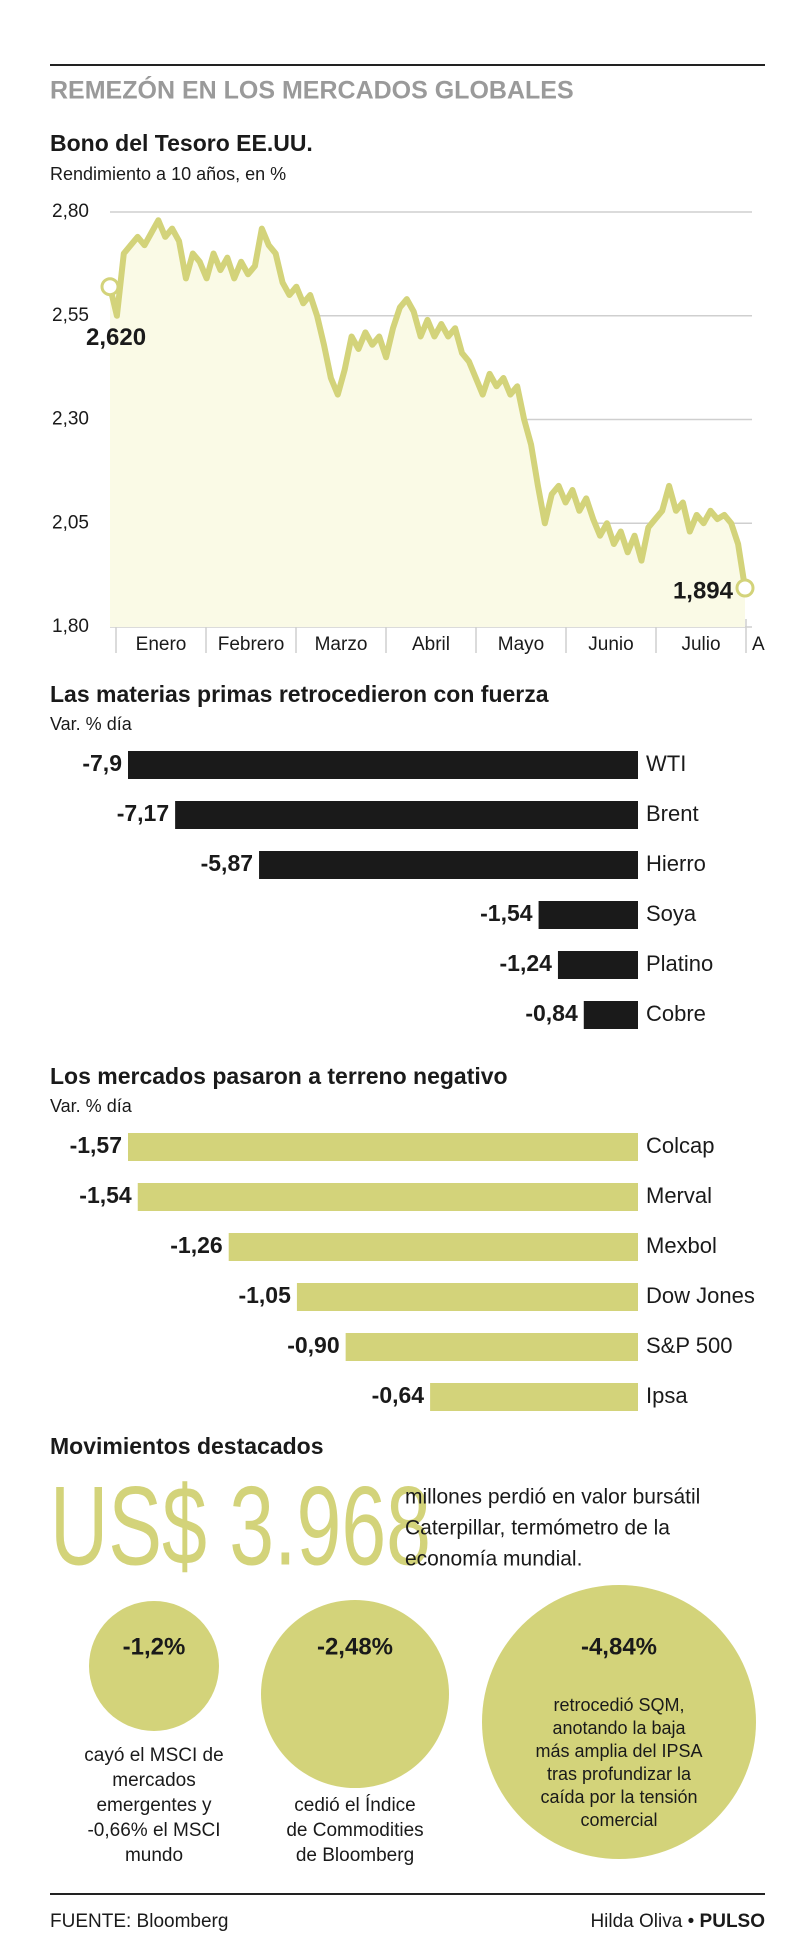 The width and height of the screenshot is (800, 1957). What do you see at coordinates (681, 1245) in the screenshot?
I see `category-label: Mexbol` at bounding box center [681, 1245].